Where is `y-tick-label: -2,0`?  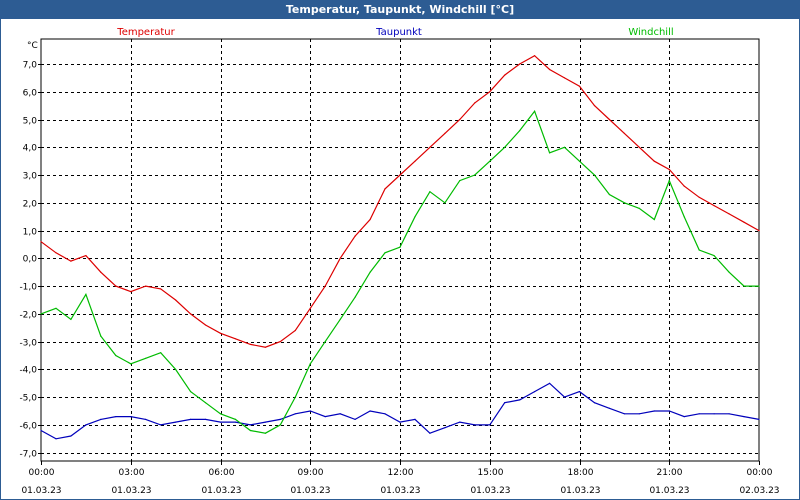
y-tick-label: -2,0 is located at coordinates (28, 316).